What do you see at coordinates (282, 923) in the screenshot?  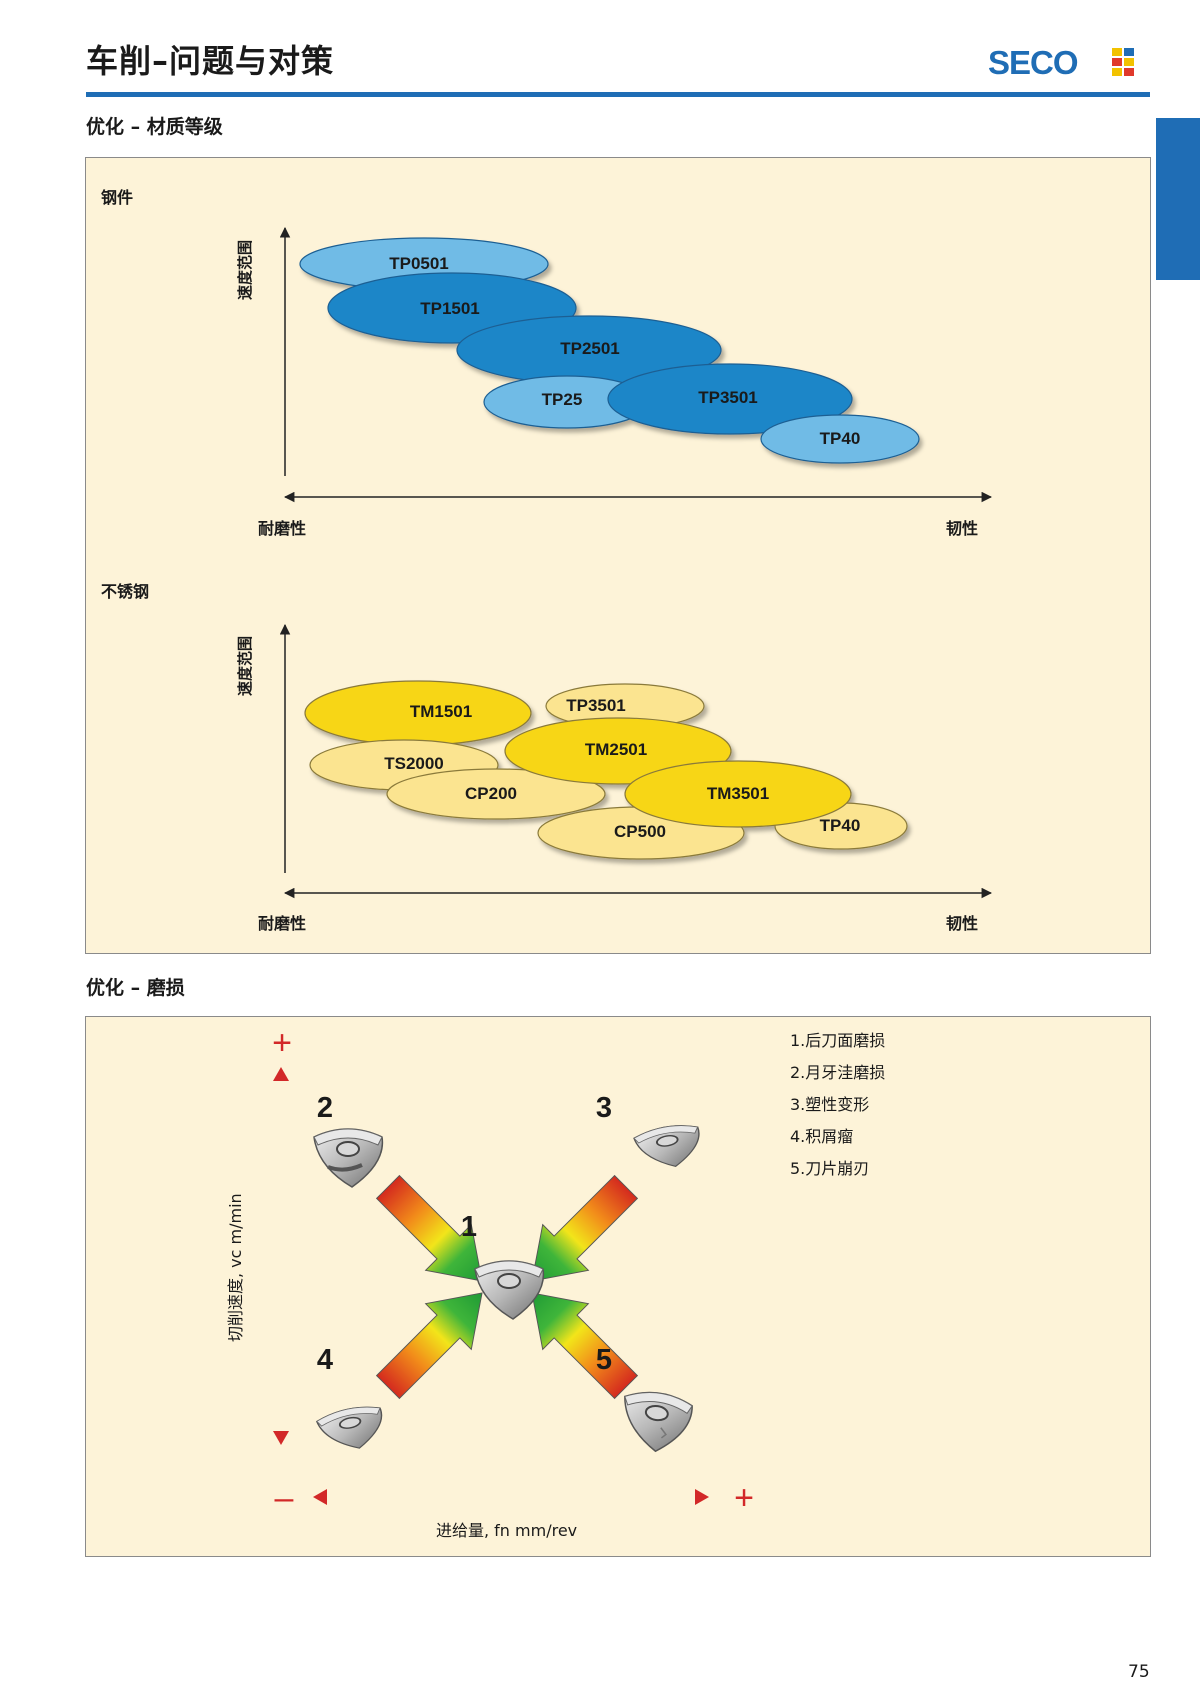 I see `stainless-x-left-label: 耐磨性` at bounding box center [282, 923].